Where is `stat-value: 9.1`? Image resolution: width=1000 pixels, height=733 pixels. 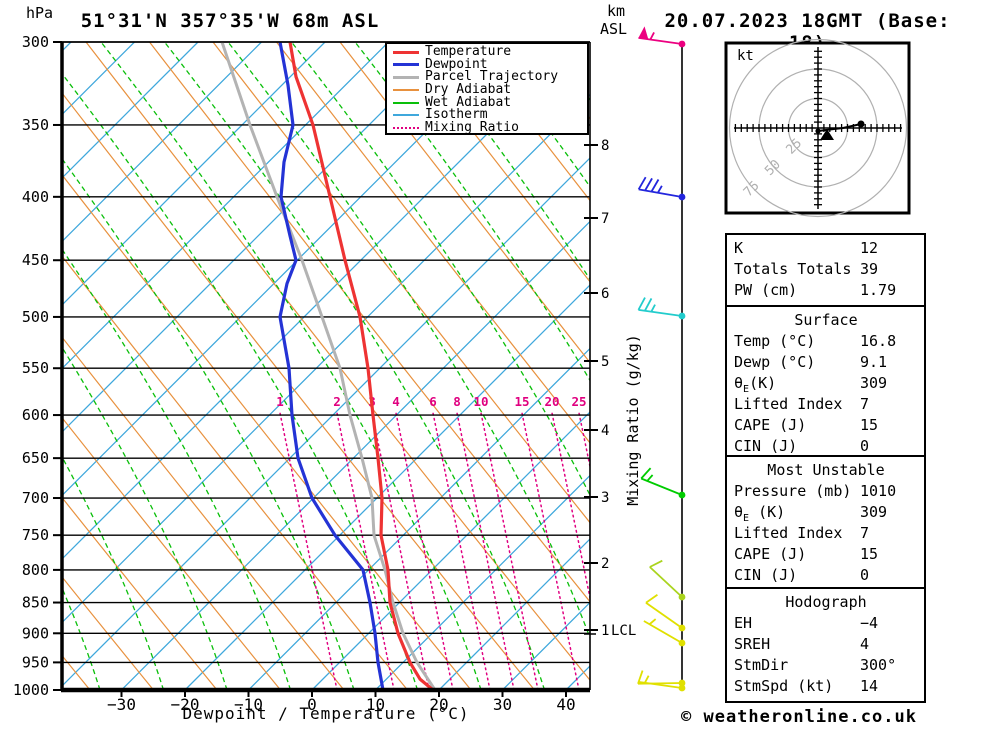 stat-value: 9.1 is located at coordinates (874, 362).